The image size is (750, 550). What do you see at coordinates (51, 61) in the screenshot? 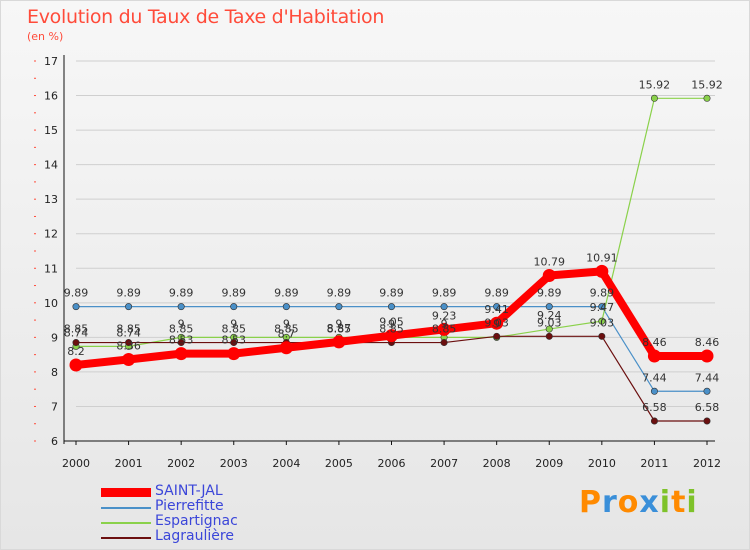
I see `y-tick-label: 17` at bounding box center [51, 61].